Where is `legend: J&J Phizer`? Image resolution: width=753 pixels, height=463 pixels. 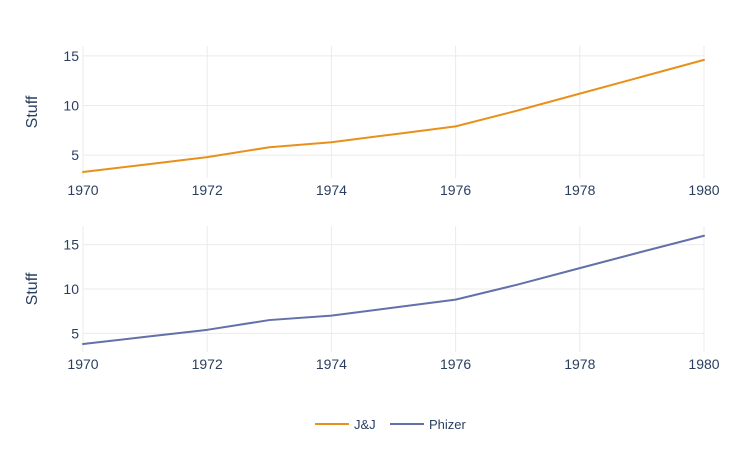
legend: J&J Phizer is located at coordinates (391, 424).